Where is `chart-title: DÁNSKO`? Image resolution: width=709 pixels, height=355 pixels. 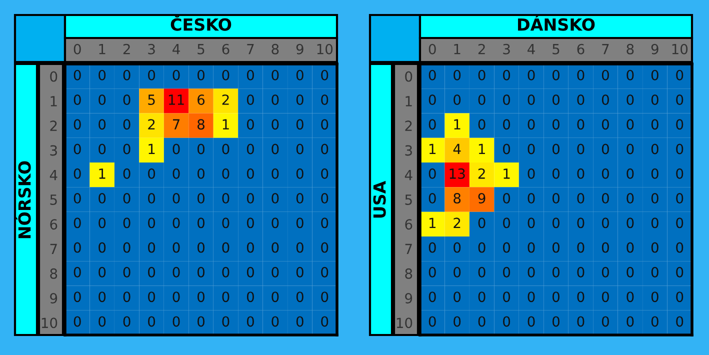
chart-title: DÁNSKO is located at coordinates (556, 23).